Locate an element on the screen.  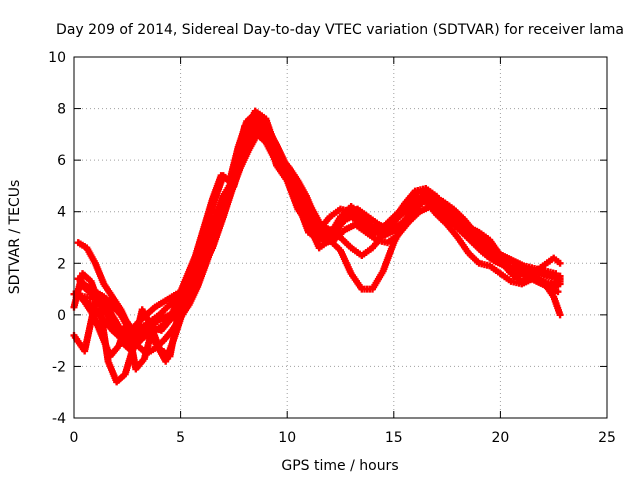
y-tick-label: 0 is located at coordinates (61, 316).